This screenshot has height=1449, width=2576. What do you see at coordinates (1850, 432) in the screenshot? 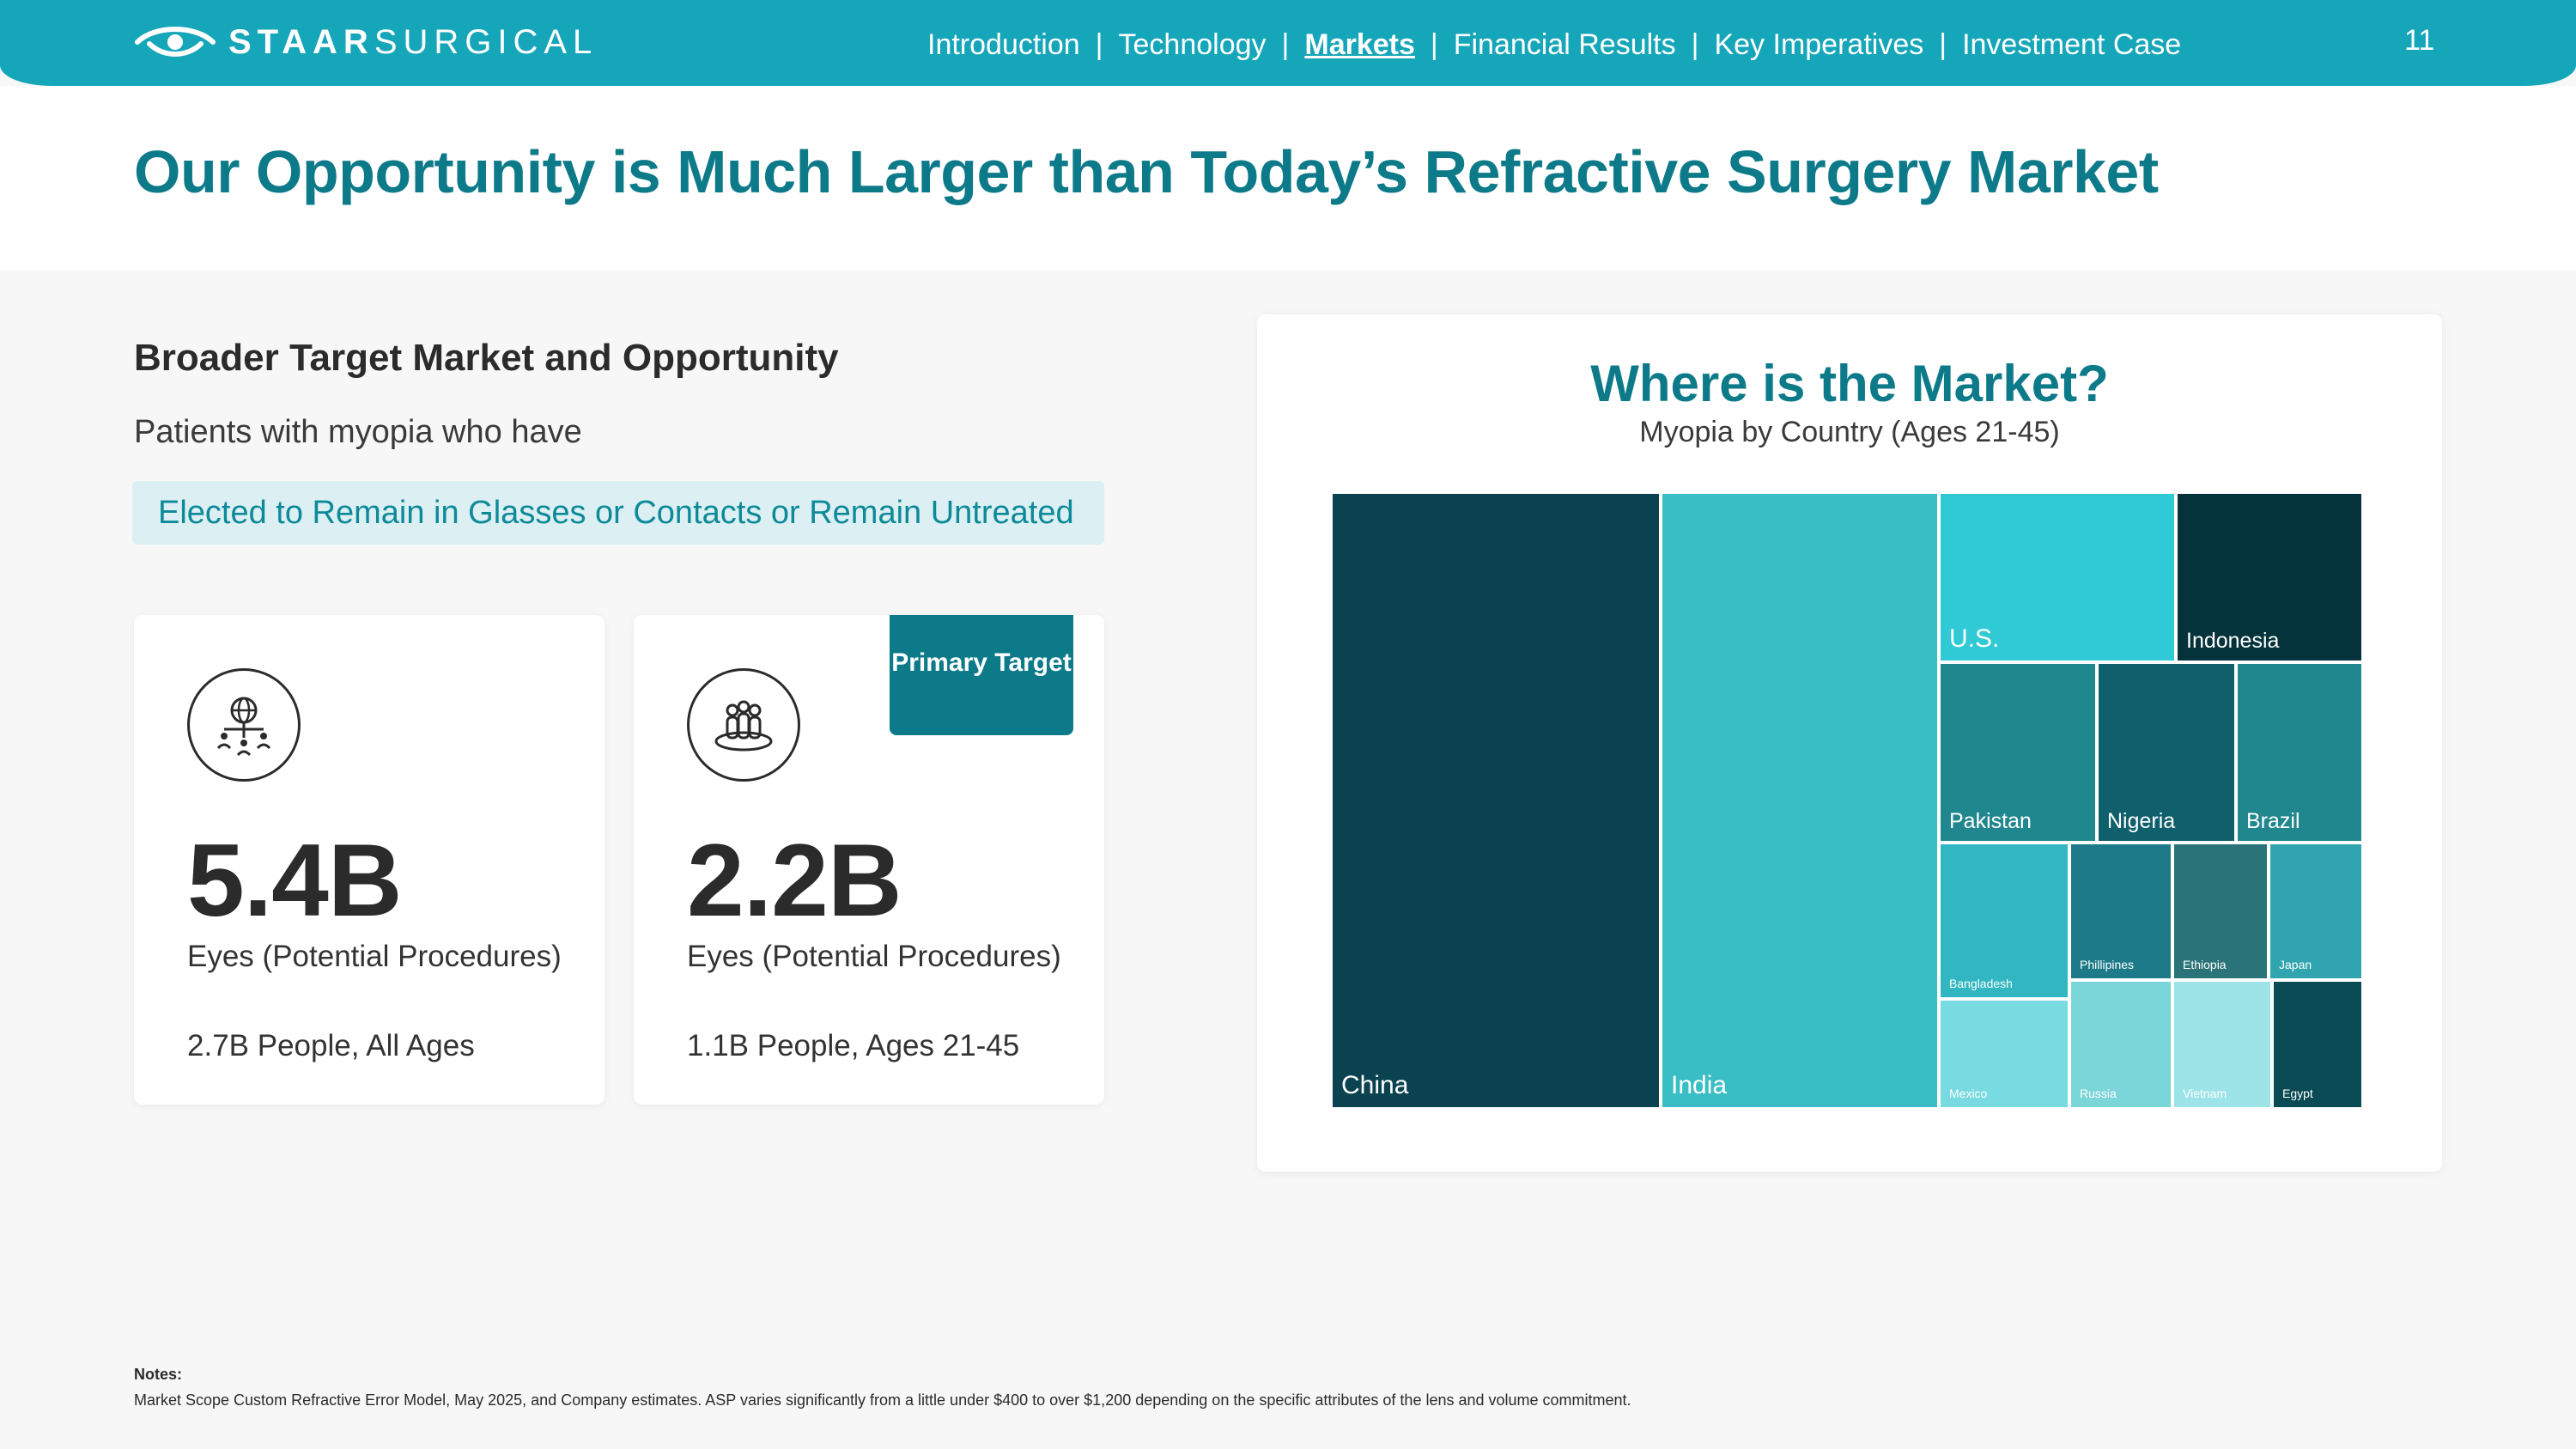
I see `chart-subtitle: Myopia by Country (Ages 21-45)` at bounding box center [1850, 432].